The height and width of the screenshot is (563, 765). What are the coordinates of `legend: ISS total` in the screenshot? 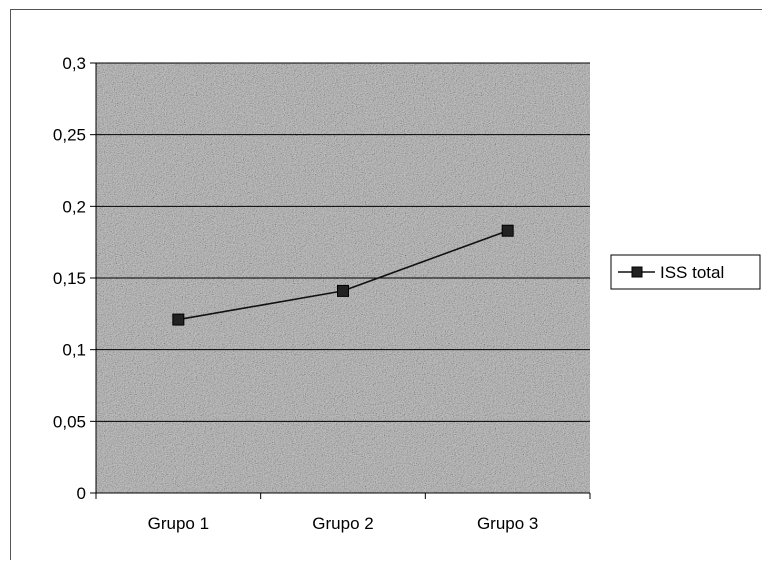 It's located at (685, 272).